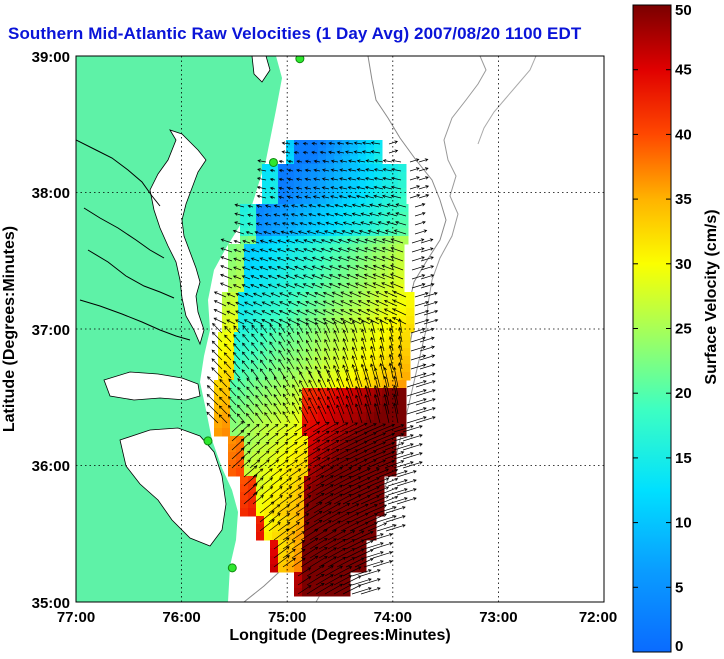  Describe the element at coordinates (683, 10) in the screenshot. I see `colorbar-tick-label: 50` at that location.